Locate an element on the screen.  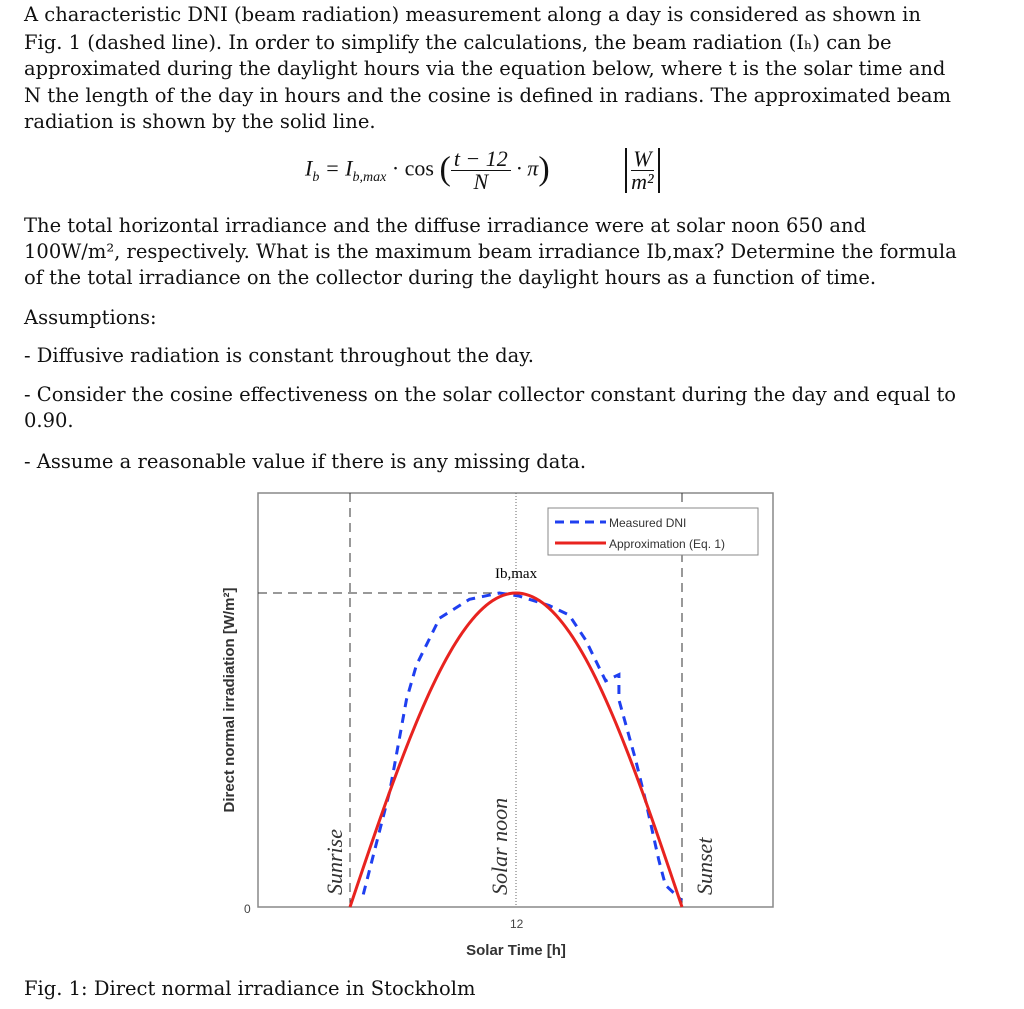
unit-denominator: m² is located at coordinates (642, 181).